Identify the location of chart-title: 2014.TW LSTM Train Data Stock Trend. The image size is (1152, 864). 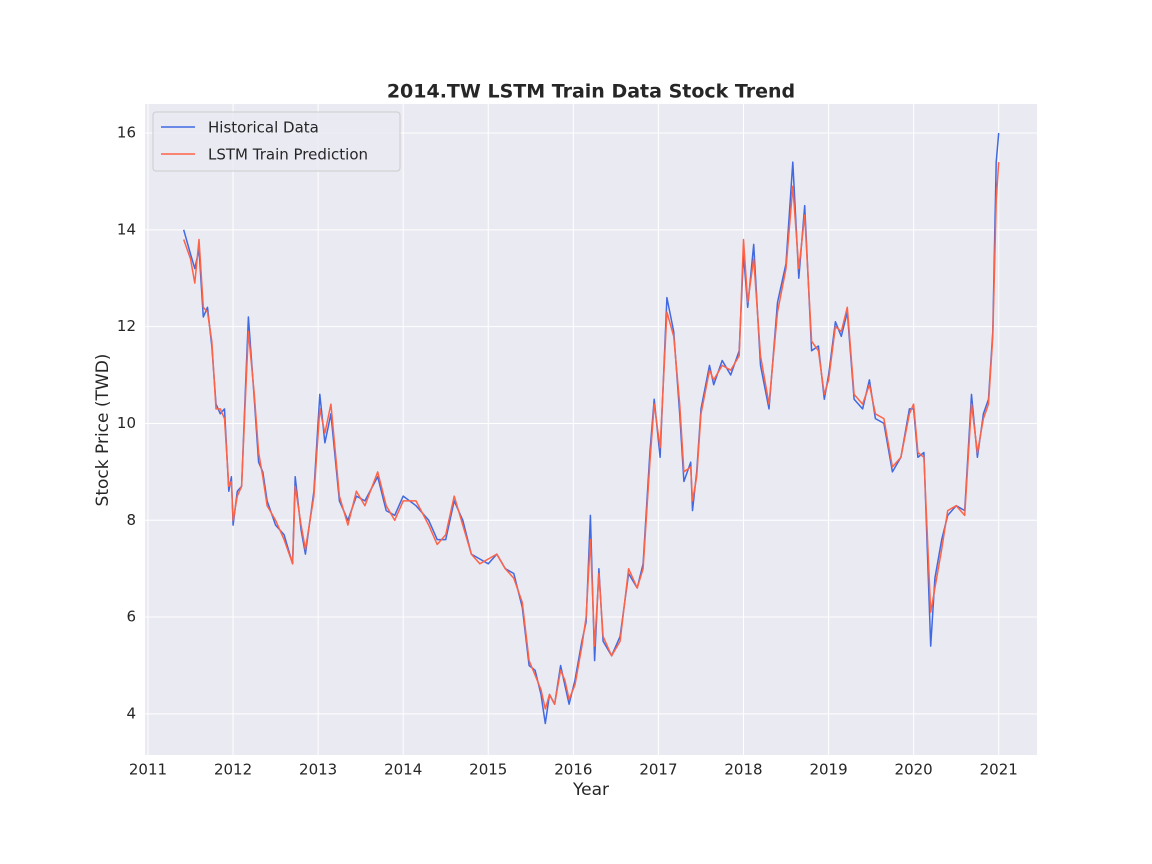
(591, 92).